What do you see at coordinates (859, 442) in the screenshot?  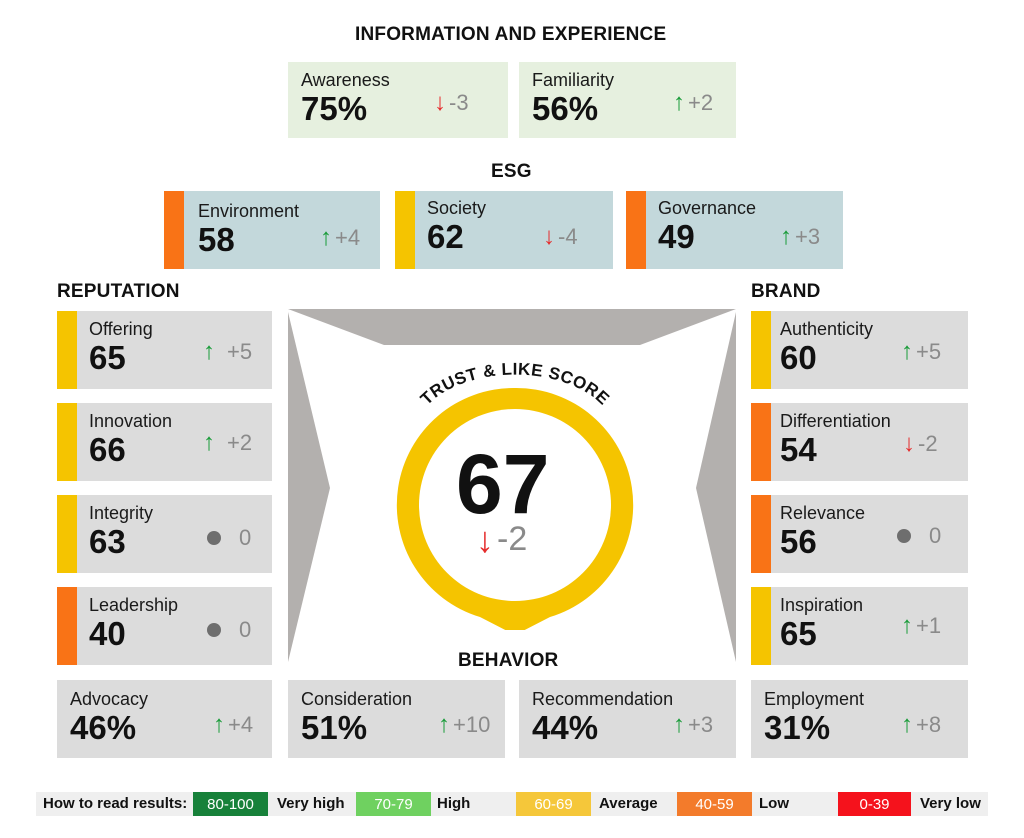 I see `tile-differentiation: Differentiation 54 ↓ -2` at bounding box center [859, 442].